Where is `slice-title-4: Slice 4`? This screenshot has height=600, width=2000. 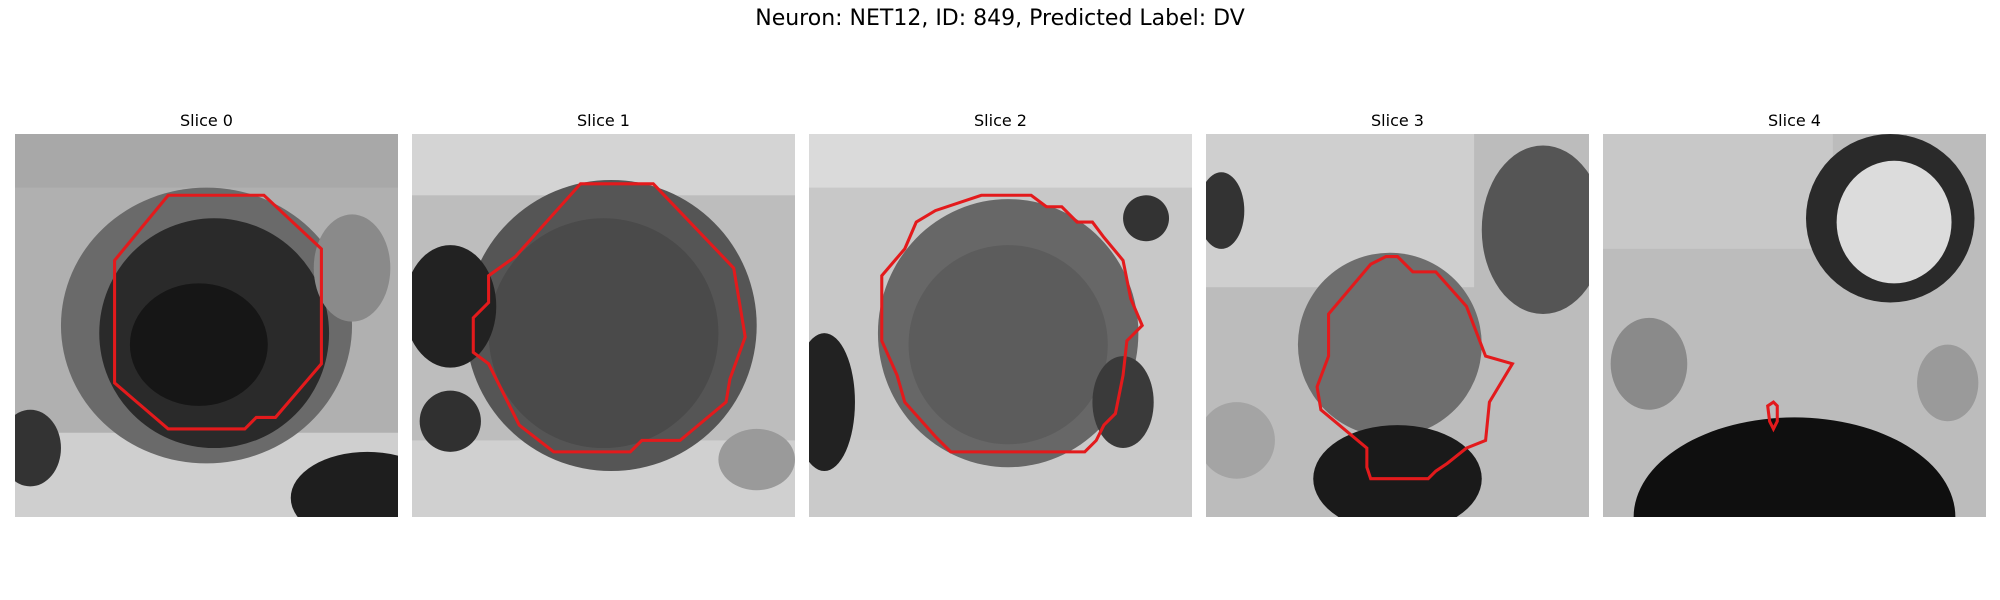 slice-title-4: Slice 4 is located at coordinates (1794, 120).